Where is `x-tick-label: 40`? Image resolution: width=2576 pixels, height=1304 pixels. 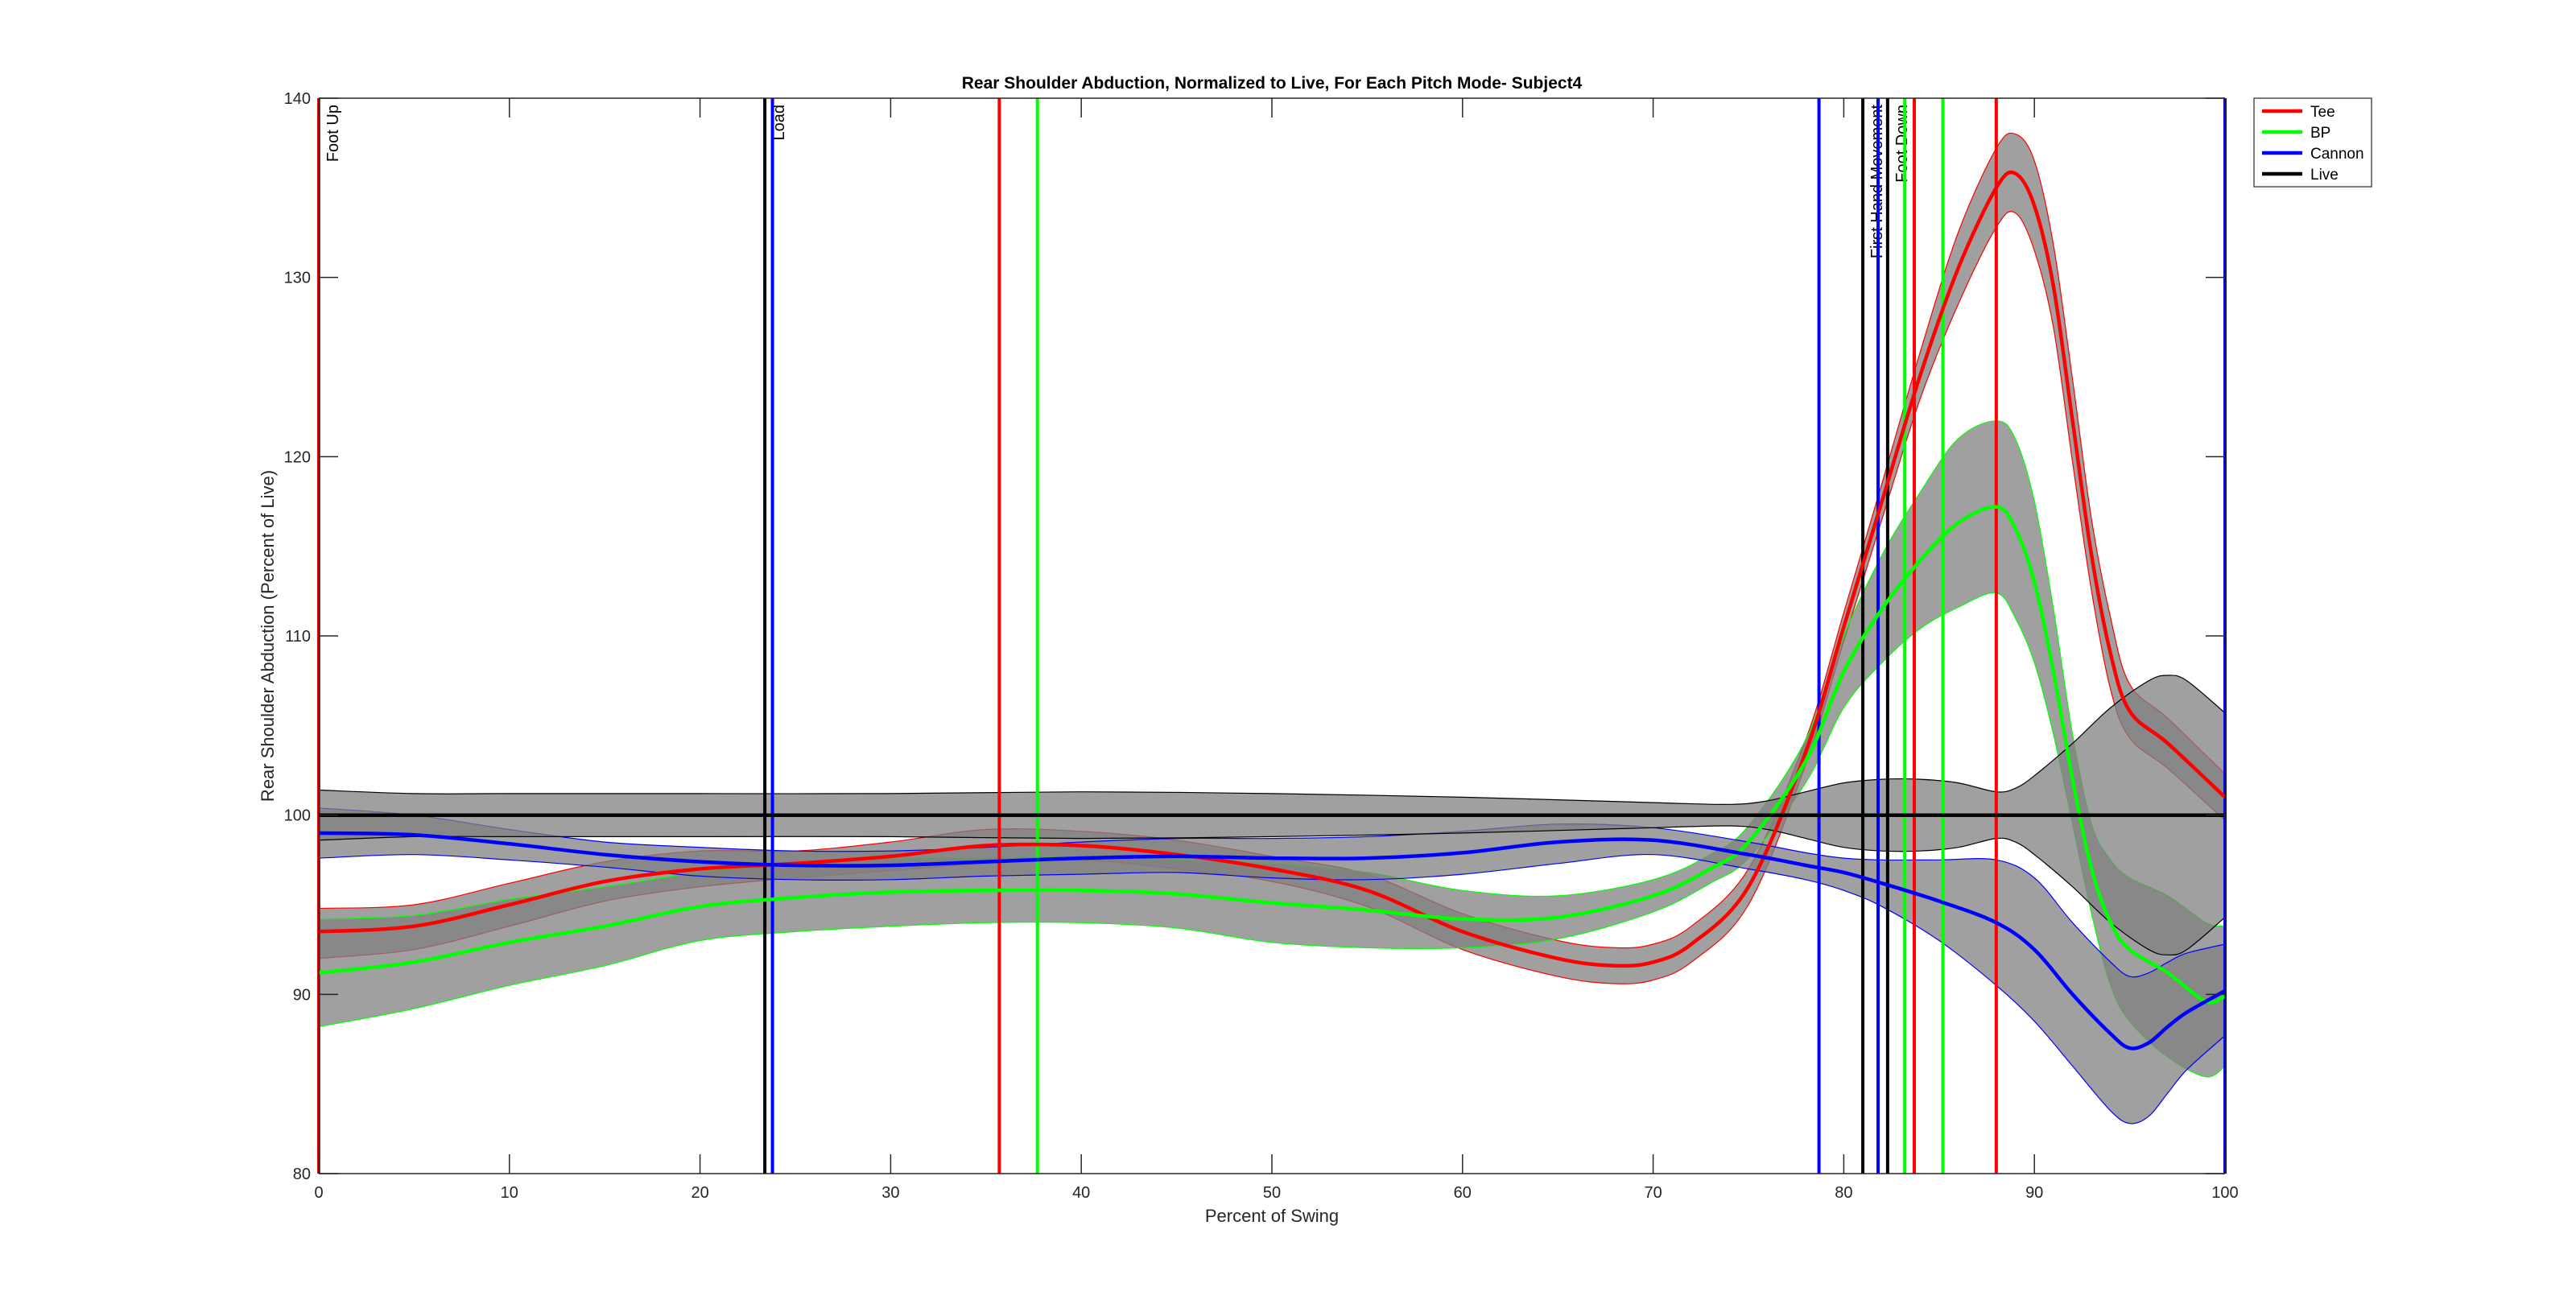 x-tick-label: 40 is located at coordinates (1081, 1193).